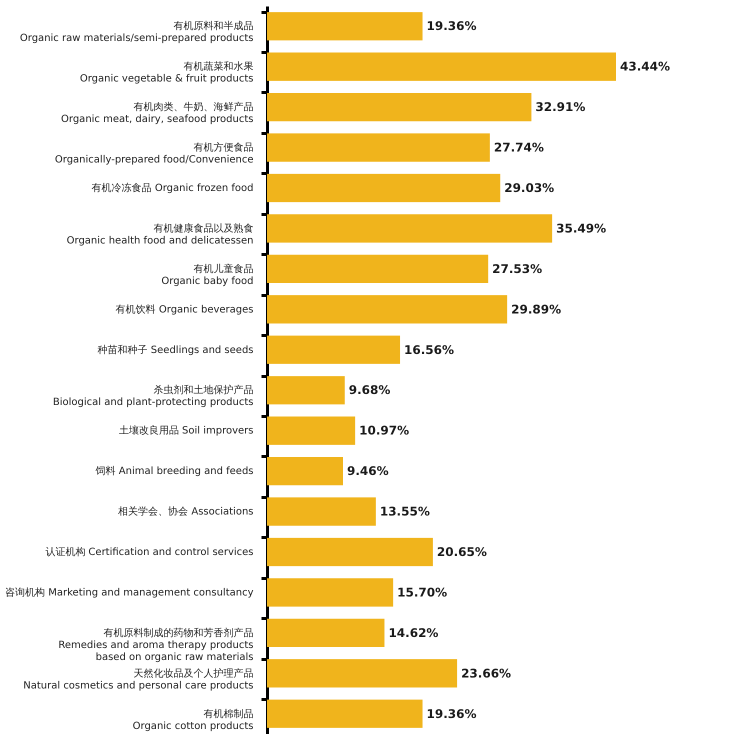  I want to click on data-label: 13.55%, so click(405, 511).